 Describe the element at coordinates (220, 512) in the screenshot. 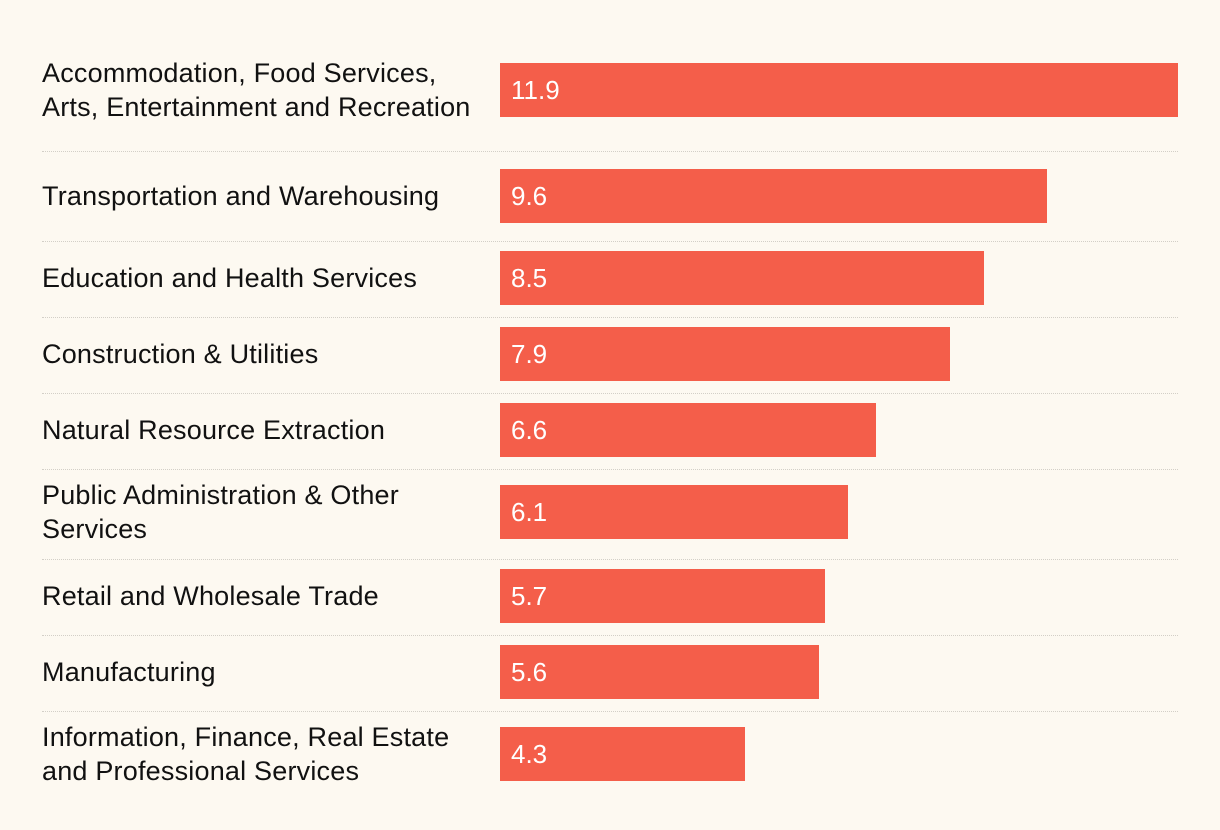

I see `category-label: Public Administration & Other Services` at that location.